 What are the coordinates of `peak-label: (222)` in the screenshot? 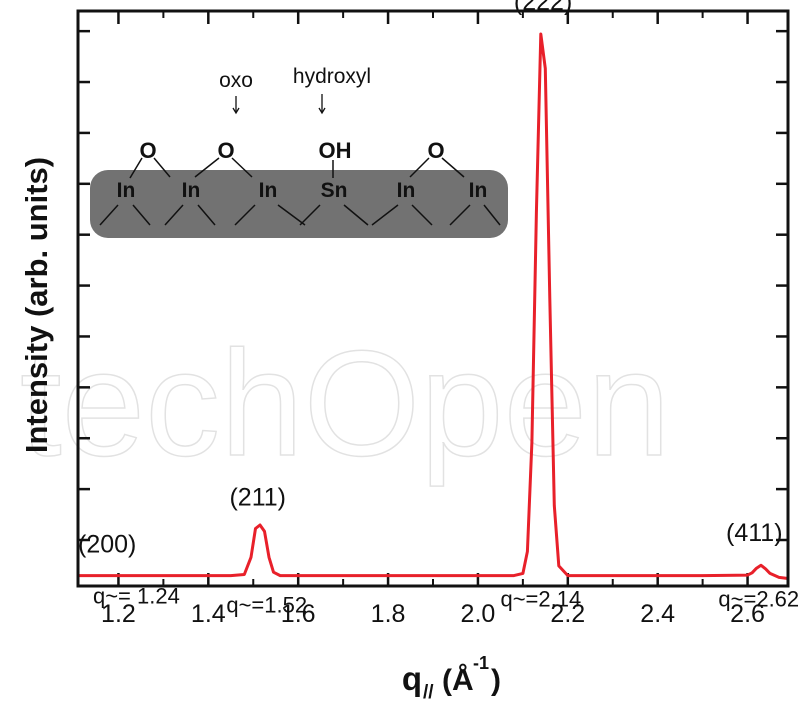 It's located at (543, 8).